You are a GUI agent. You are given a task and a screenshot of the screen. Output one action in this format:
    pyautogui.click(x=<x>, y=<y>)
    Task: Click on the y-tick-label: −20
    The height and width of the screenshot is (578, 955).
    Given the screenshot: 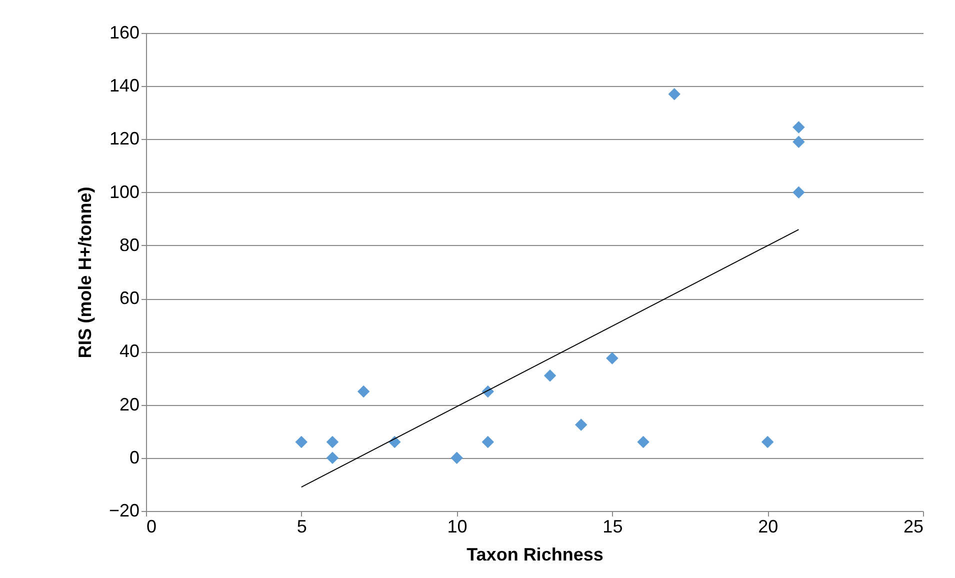 What is the action you would take?
    pyautogui.click(x=124, y=510)
    